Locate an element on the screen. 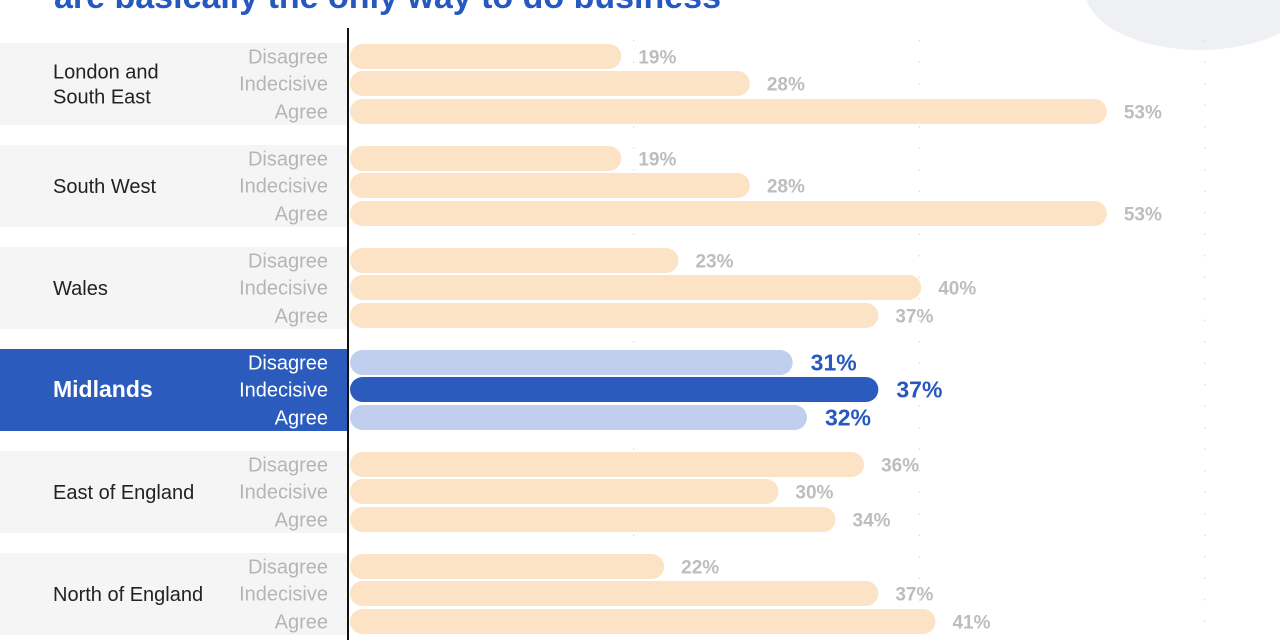 This screenshot has height=640, width=1280. category-label-south-west-agree: Agree is located at coordinates (301, 215).